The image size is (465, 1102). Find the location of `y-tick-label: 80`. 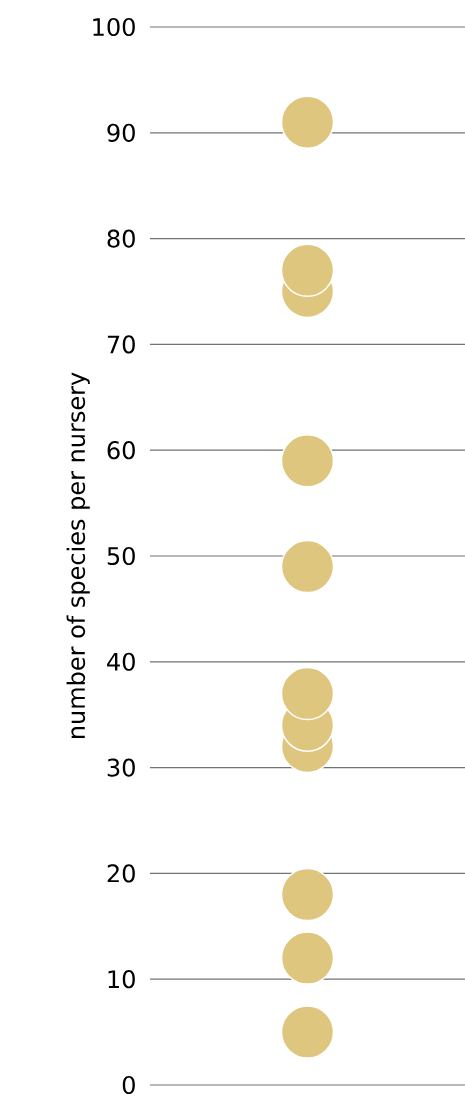

y-tick-label: 80 is located at coordinates (121, 238).